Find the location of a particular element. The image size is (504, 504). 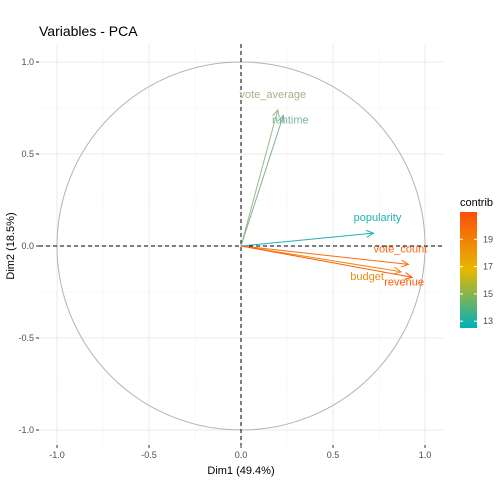

chart-title: Variables - PCA is located at coordinates (88, 31).